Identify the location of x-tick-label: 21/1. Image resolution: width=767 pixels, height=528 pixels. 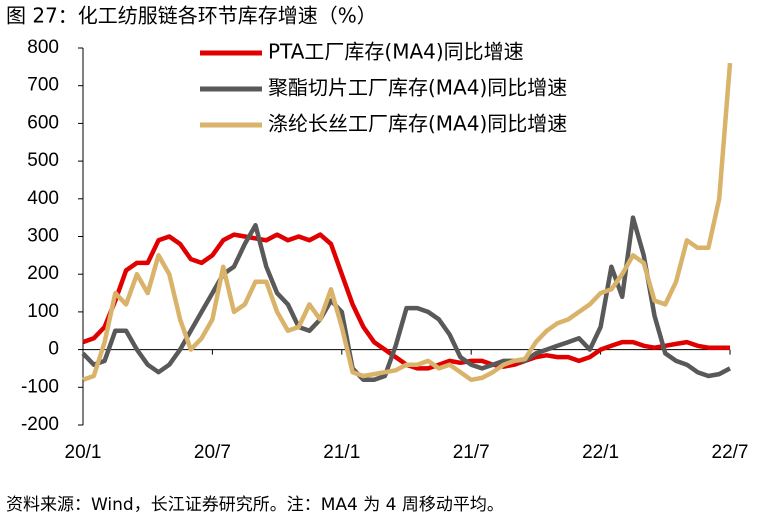
(341, 452).